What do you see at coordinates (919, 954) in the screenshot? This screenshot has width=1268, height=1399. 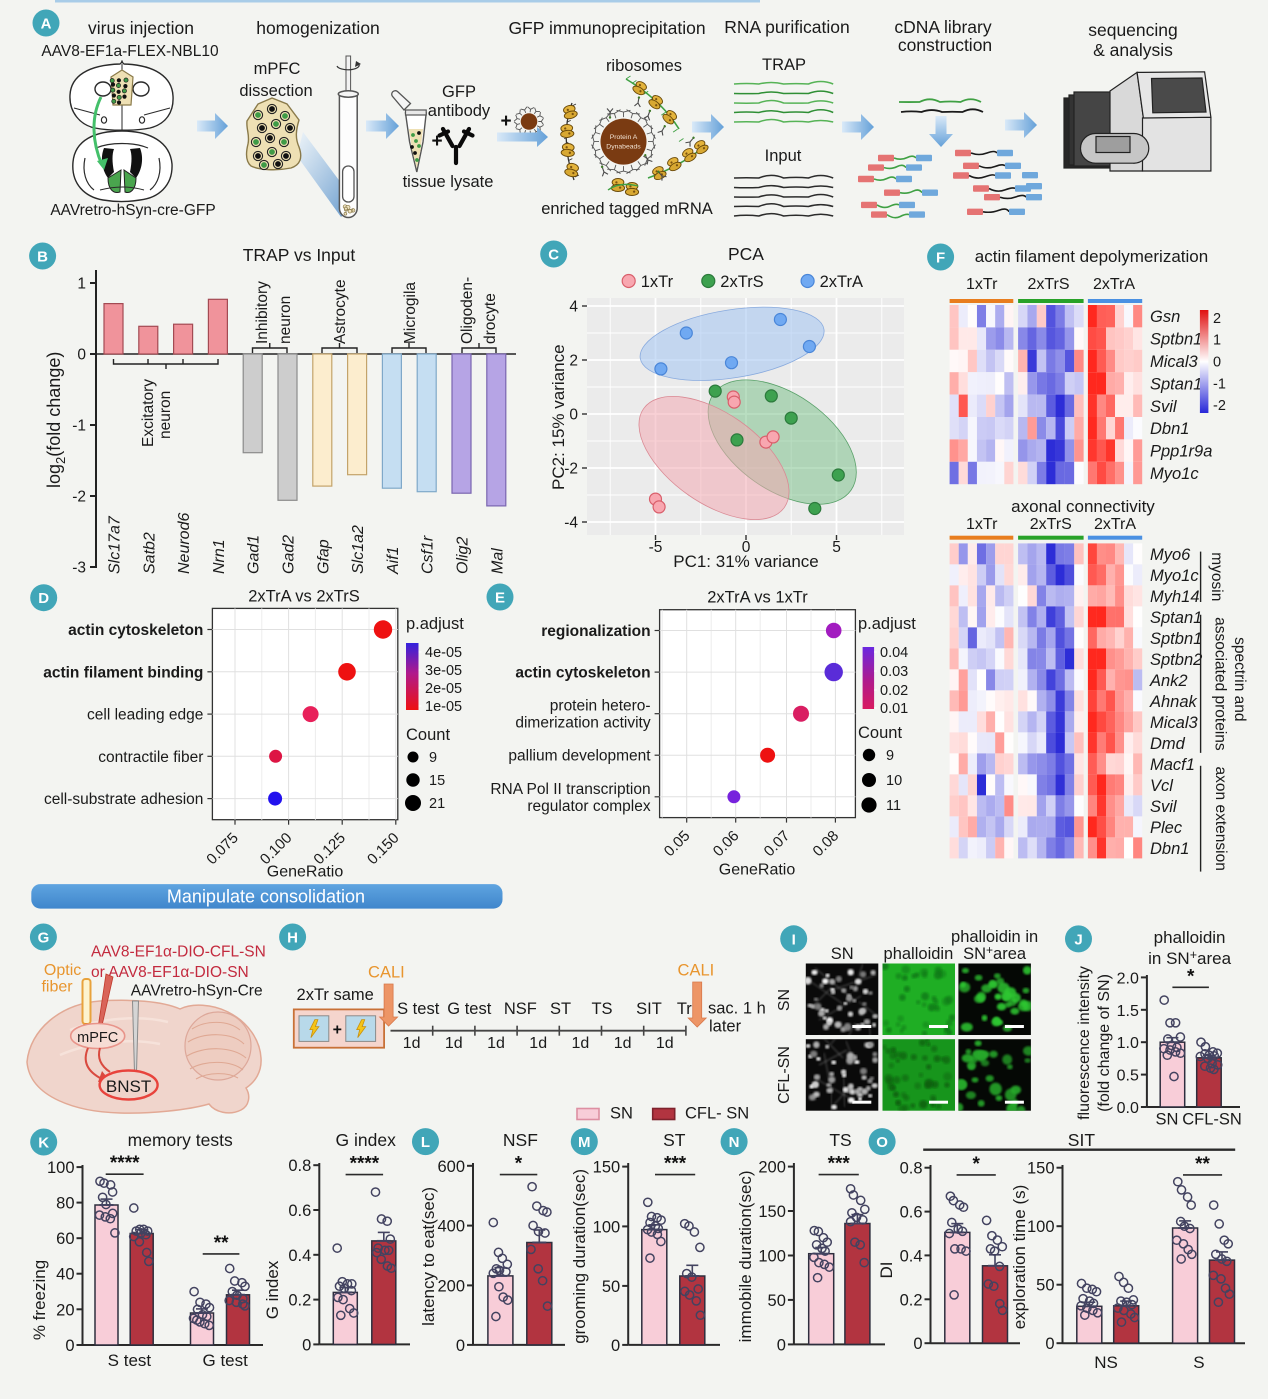 I see `svg-text: phalloidin` at bounding box center [919, 954].